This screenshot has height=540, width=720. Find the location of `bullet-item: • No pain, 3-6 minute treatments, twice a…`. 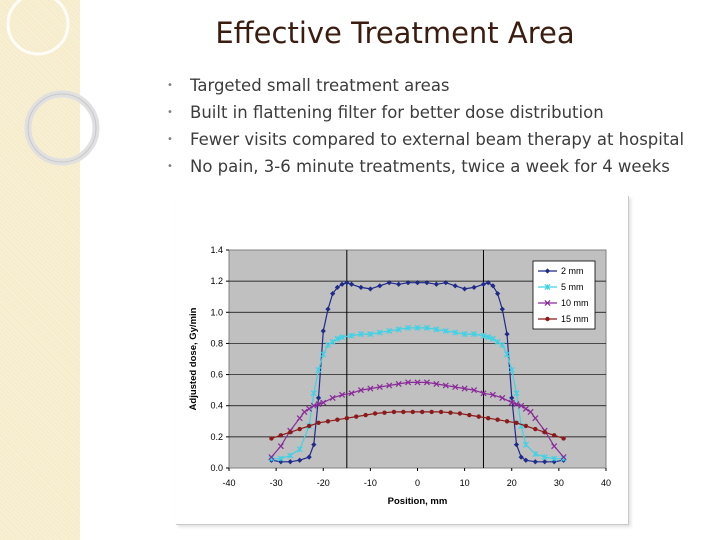

bullet-item: • No pain, 3-6 minute treatments, twice a… is located at coordinates (422, 166).